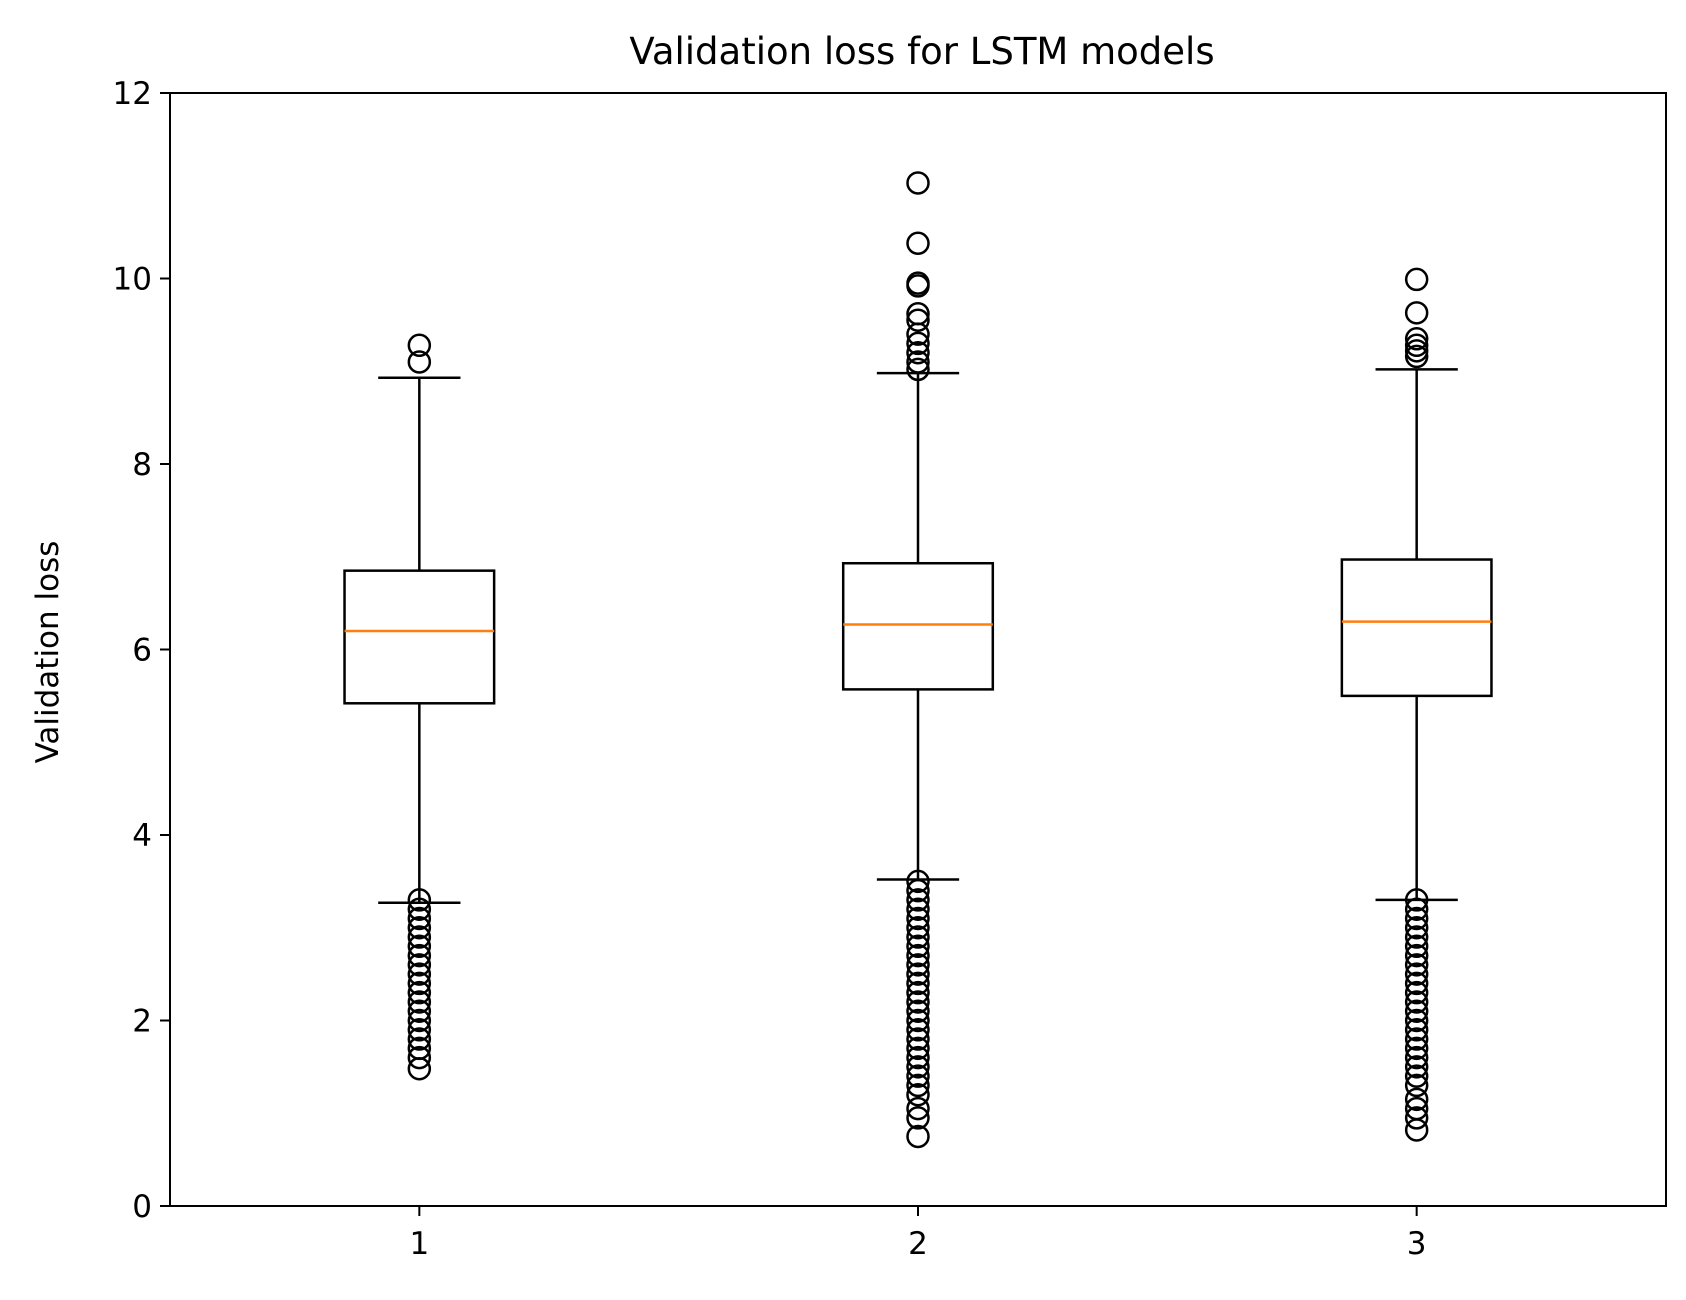 The height and width of the screenshot is (1300, 1686). What do you see at coordinates (142, 836) in the screenshot?
I see `y-tick-label: 4` at bounding box center [142, 836].